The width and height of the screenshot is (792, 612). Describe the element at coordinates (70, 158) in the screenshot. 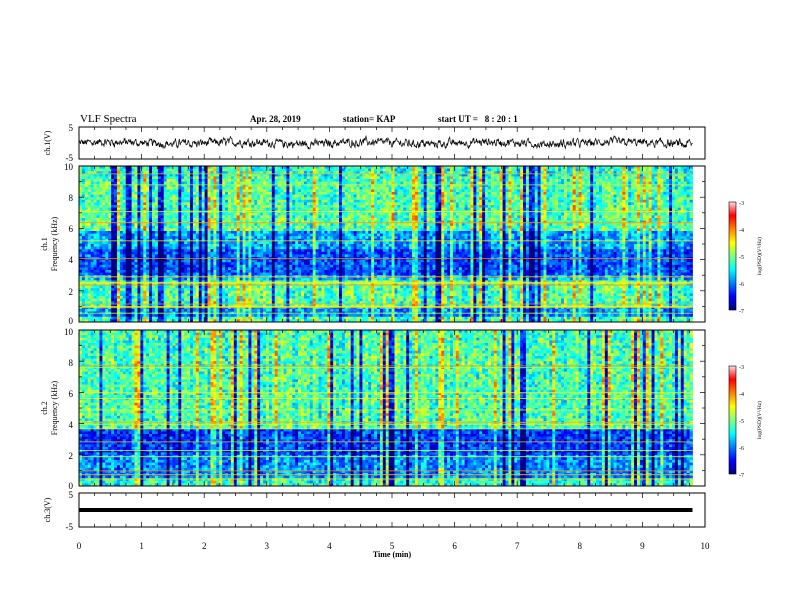

I see `ch1-ytick-bottom: -5` at that location.